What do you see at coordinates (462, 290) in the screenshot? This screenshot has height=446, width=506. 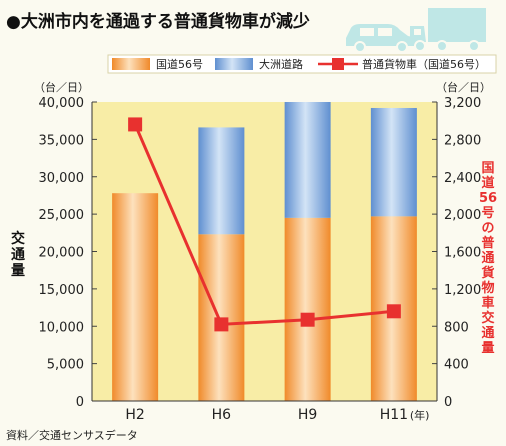 I see `right-tick-label: 1,200` at bounding box center [462, 290].